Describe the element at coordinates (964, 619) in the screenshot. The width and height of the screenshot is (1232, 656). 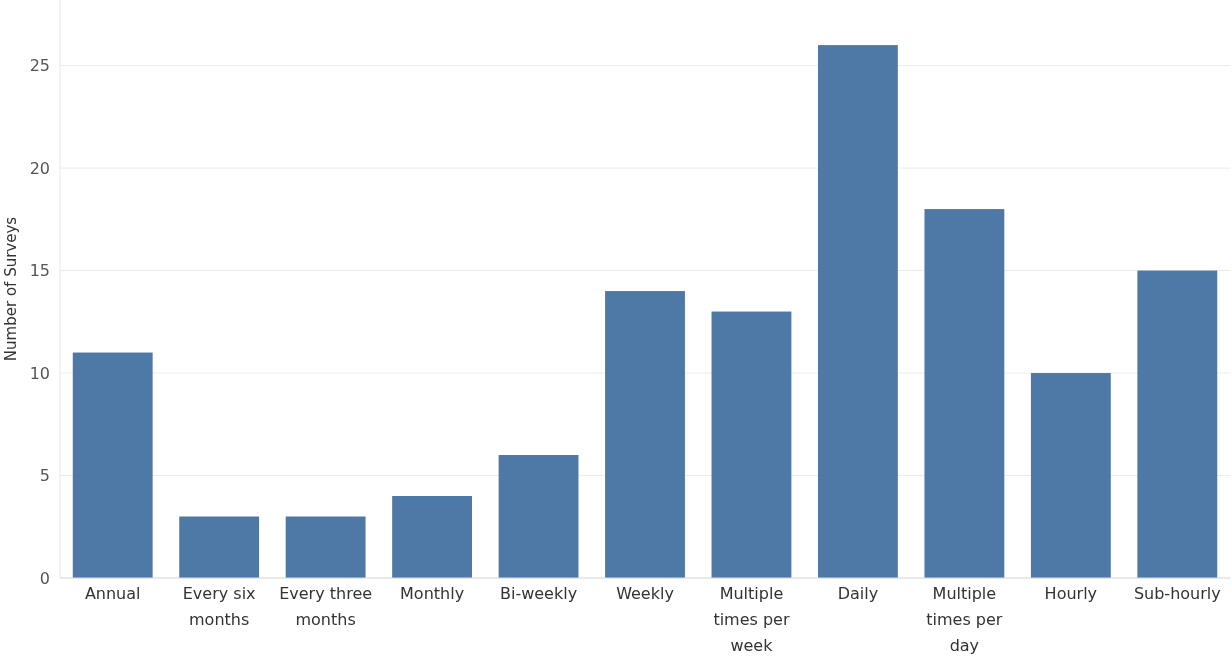
I see `x-tick-label: Multiple times per day` at that location.